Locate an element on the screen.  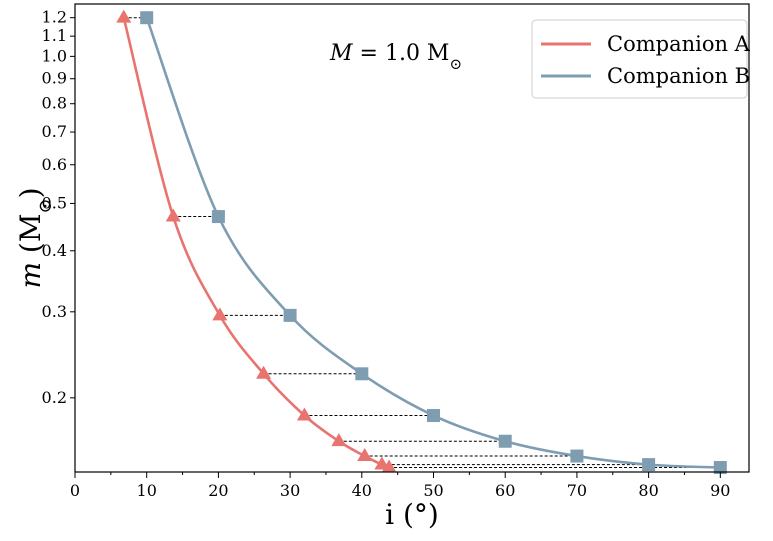
x-tick-label: 30 is located at coordinates (290, 490).